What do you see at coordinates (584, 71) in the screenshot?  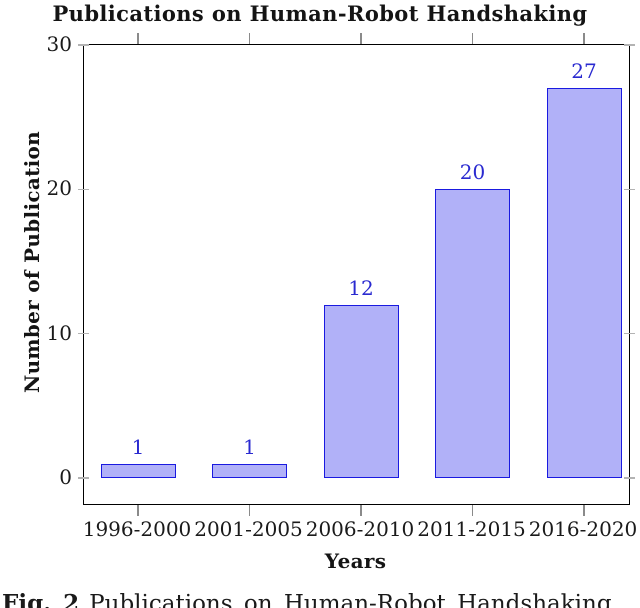 I see `bar-value-label: 27` at bounding box center [584, 71].